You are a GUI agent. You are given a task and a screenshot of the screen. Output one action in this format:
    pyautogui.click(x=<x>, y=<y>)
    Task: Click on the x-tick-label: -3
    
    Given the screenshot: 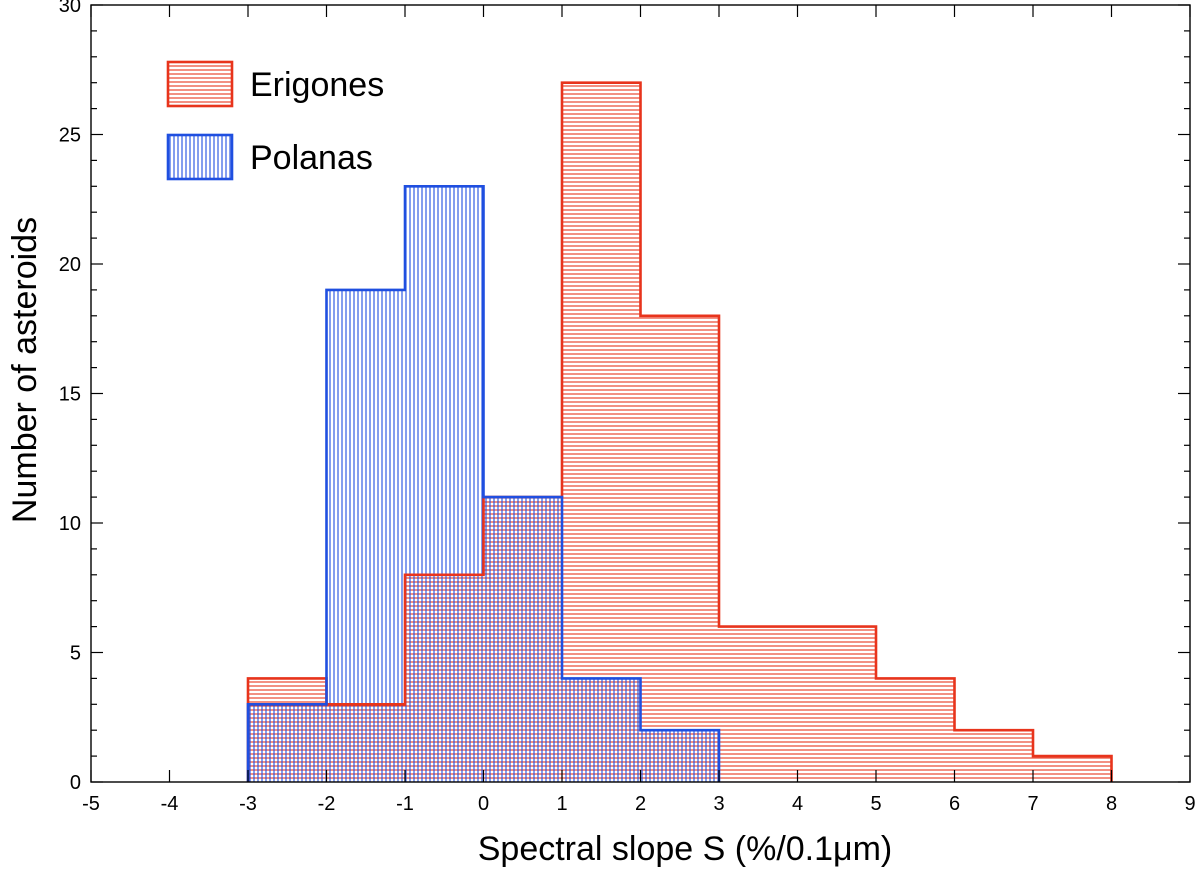 What is the action you would take?
    pyautogui.click(x=248, y=804)
    